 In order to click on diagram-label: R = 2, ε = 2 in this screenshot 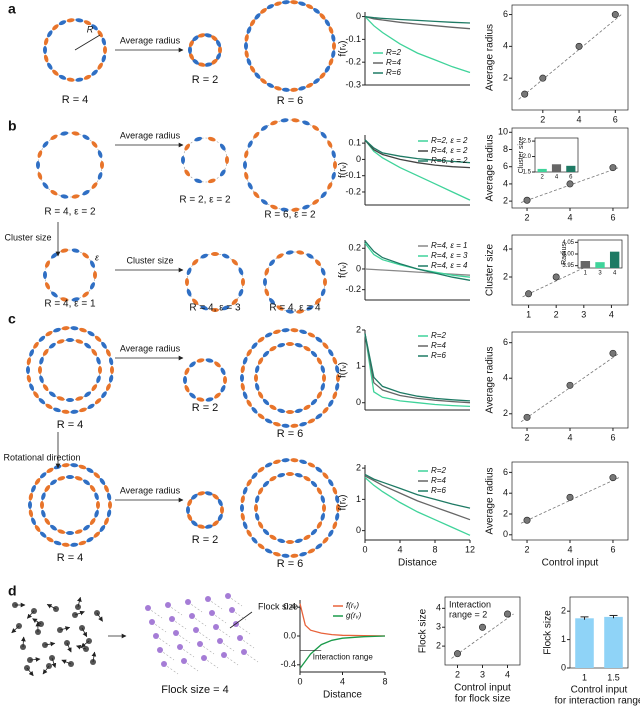, I will do `click(205, 200)`.